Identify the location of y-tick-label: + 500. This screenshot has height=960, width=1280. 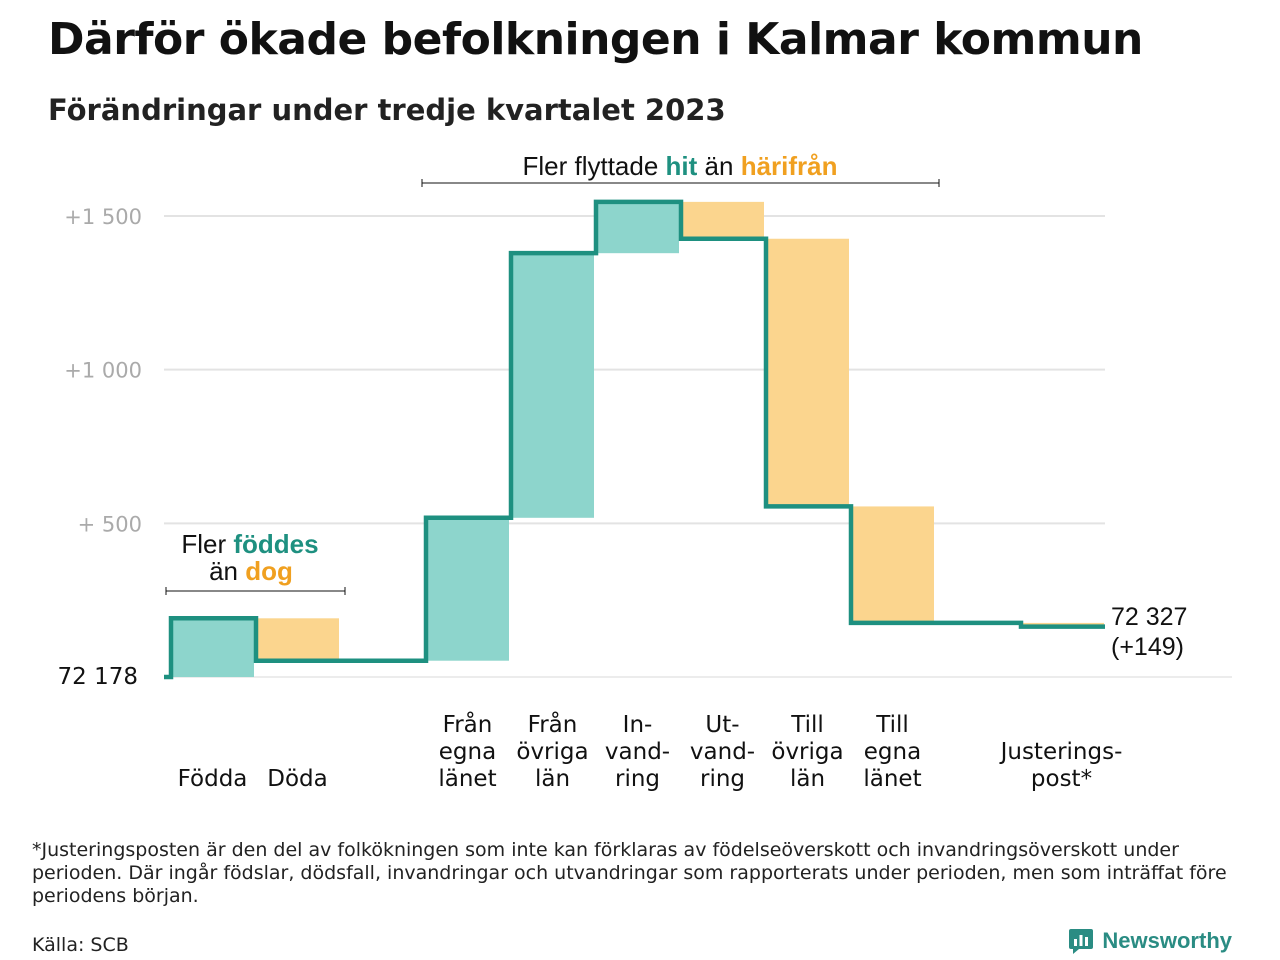
(110, 524).